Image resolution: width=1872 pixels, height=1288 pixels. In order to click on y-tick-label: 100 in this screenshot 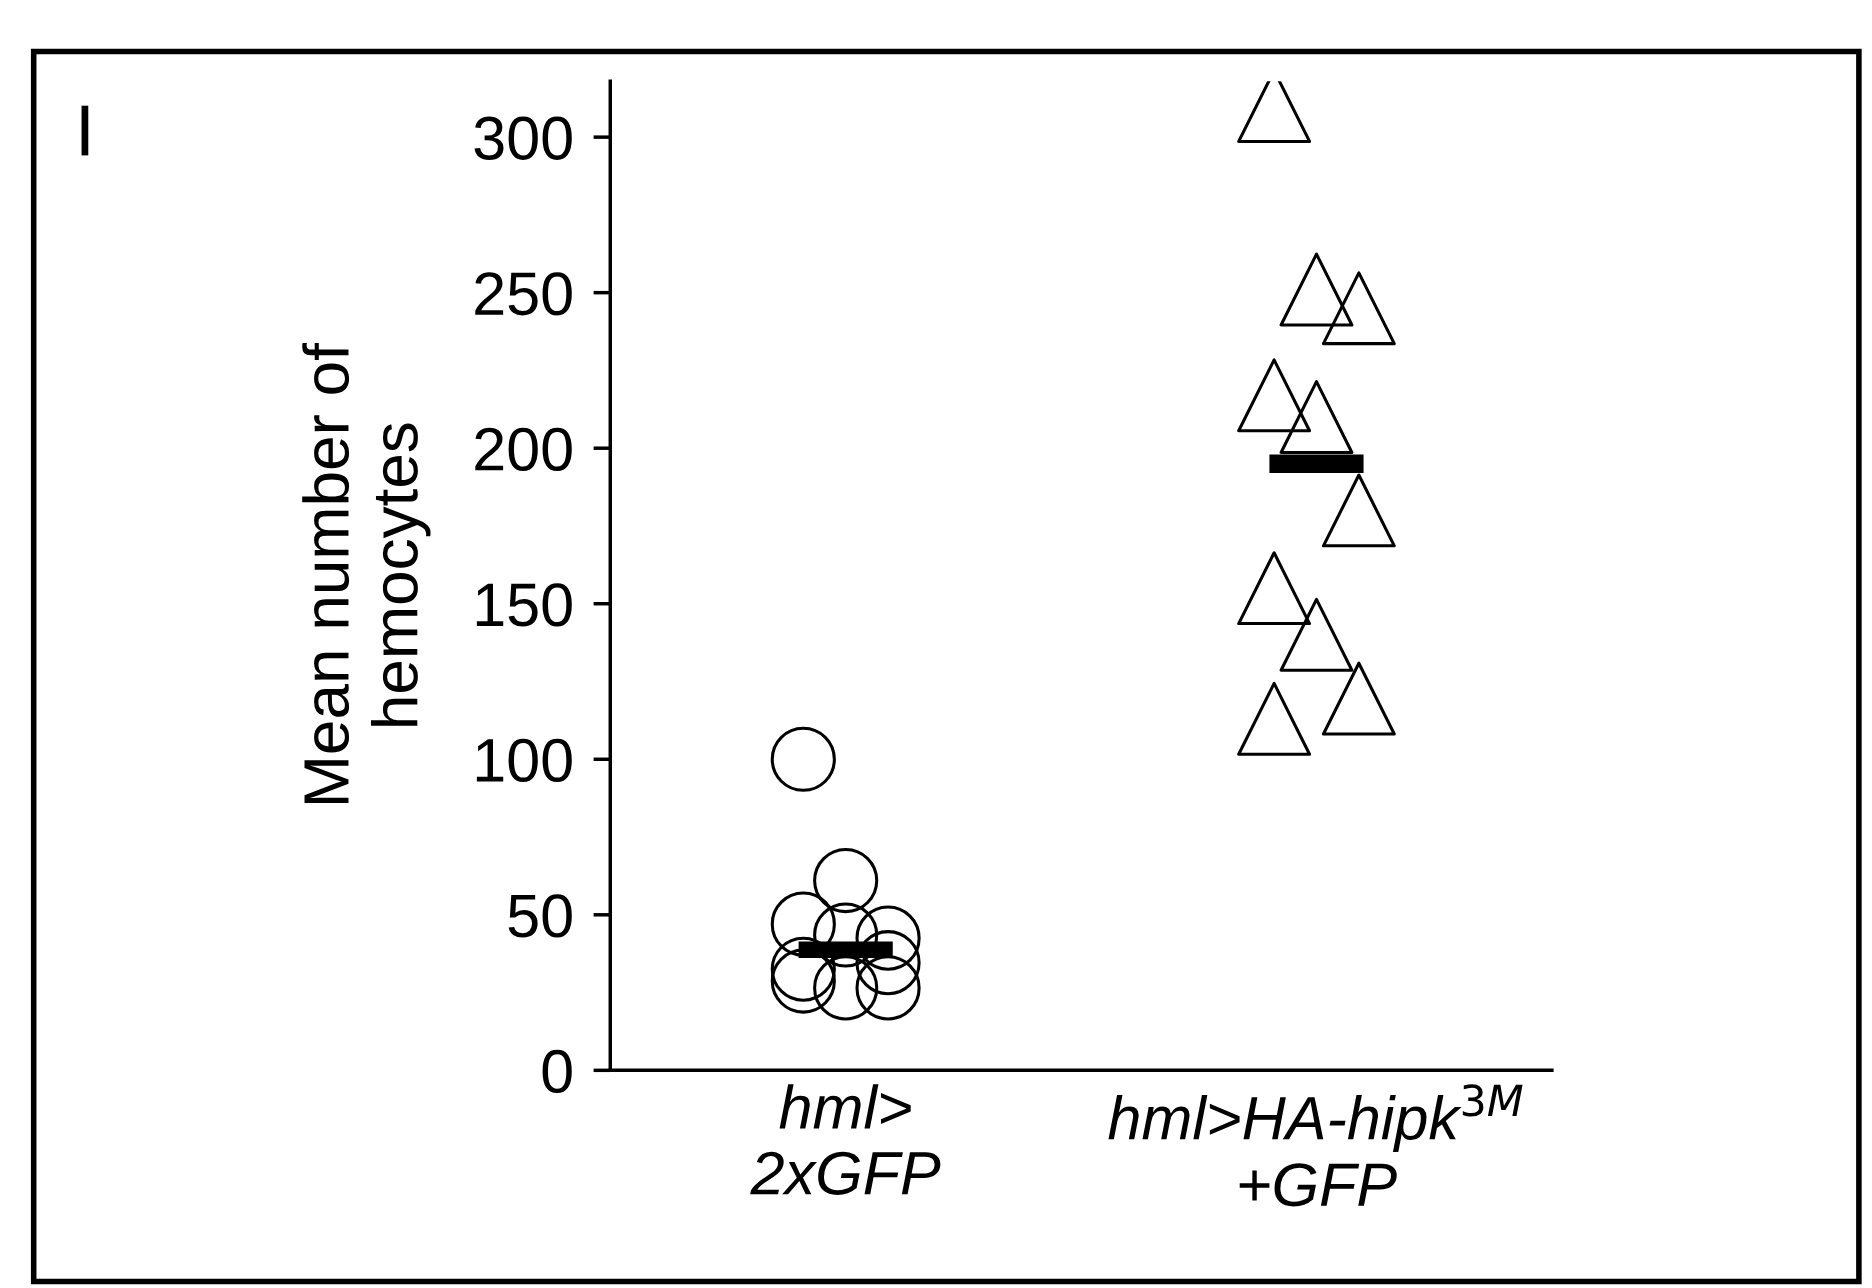, I will do `click(524, 760)`.